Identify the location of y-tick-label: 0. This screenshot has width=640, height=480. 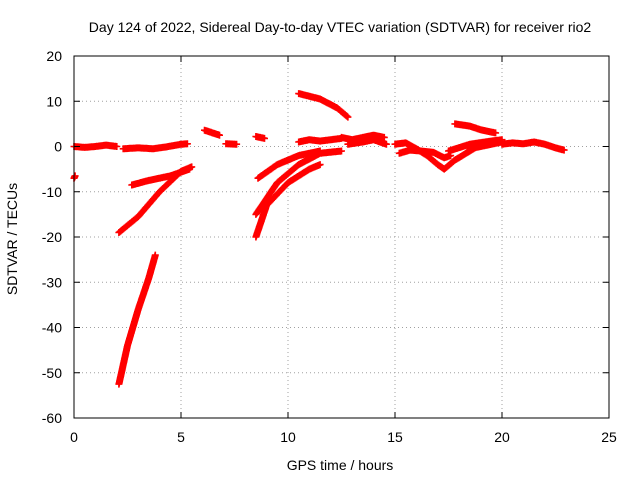
(58, 147).